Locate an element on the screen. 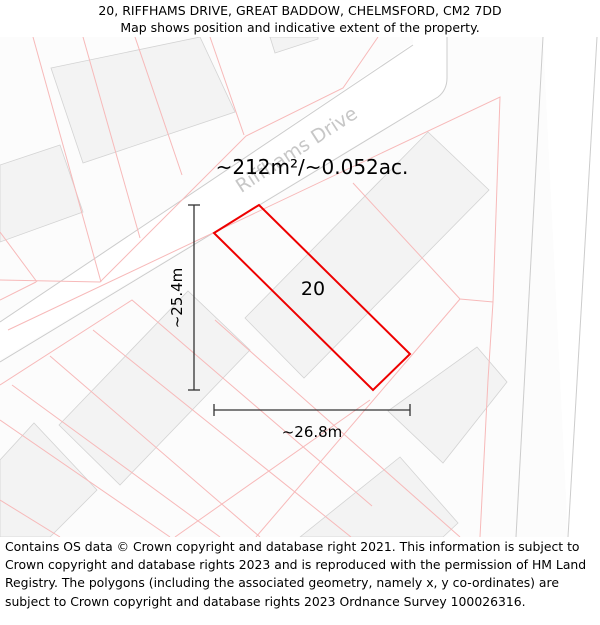  height-measure-label: ~25.4m is located at coordinates (177, 298).